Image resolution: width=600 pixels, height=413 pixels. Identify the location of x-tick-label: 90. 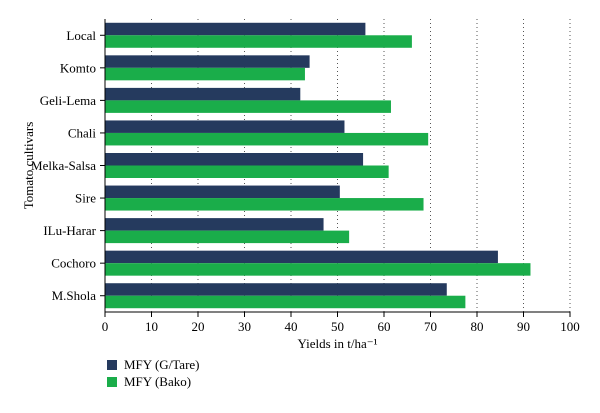
(523, 326).